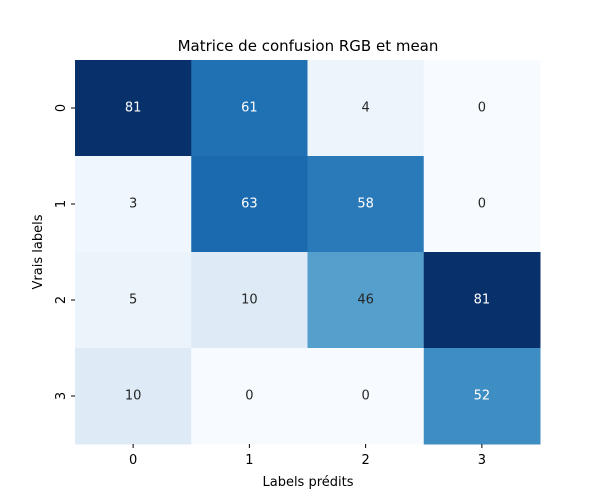 The width and height of the screenshot is (600, 500). What do you see at coordinates (365, 460) in the screenshot?
I see `x-tick-label: 2` at bounding box center [365, 460].